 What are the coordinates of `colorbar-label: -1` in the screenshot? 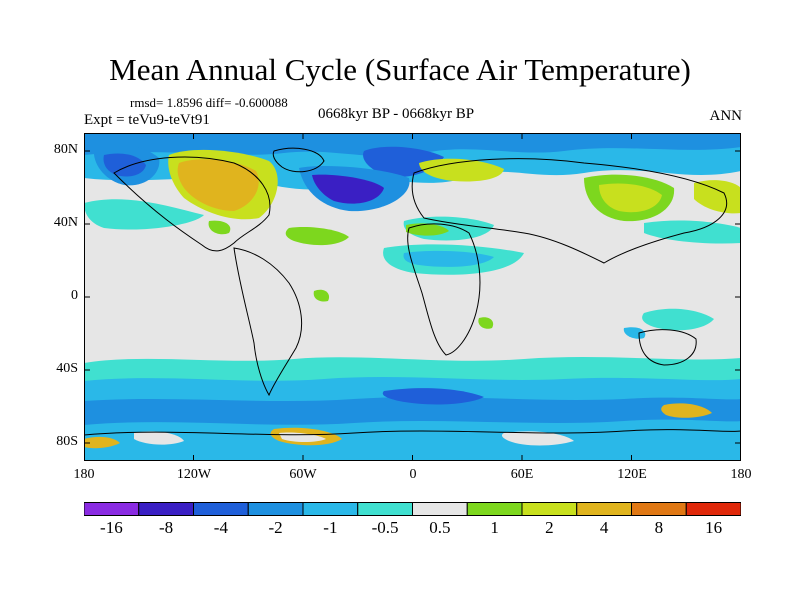 It's located at (330, 527).